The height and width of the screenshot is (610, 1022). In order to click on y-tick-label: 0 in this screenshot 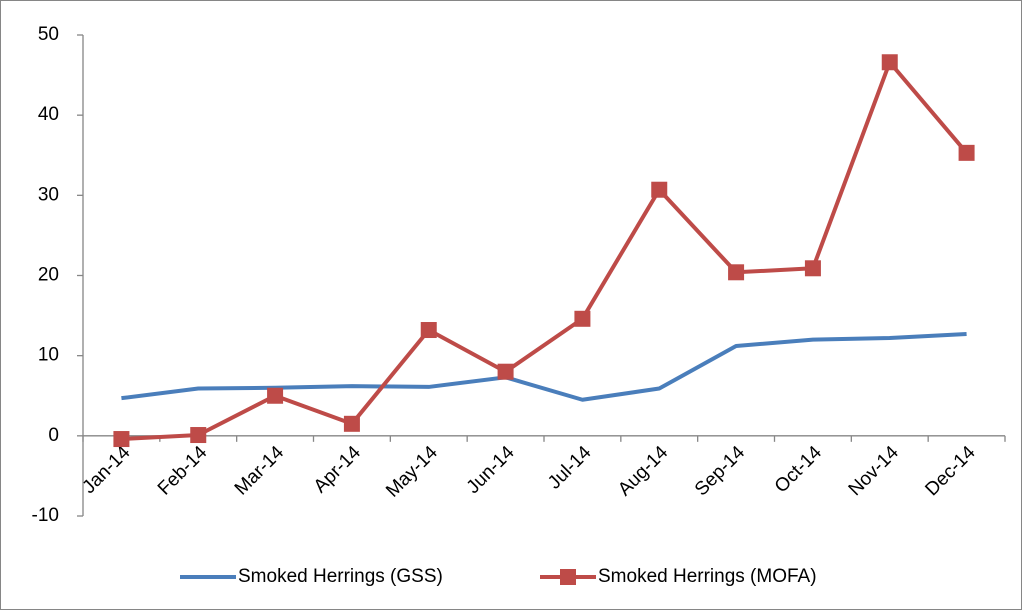, I will do `click(53, 435)`.